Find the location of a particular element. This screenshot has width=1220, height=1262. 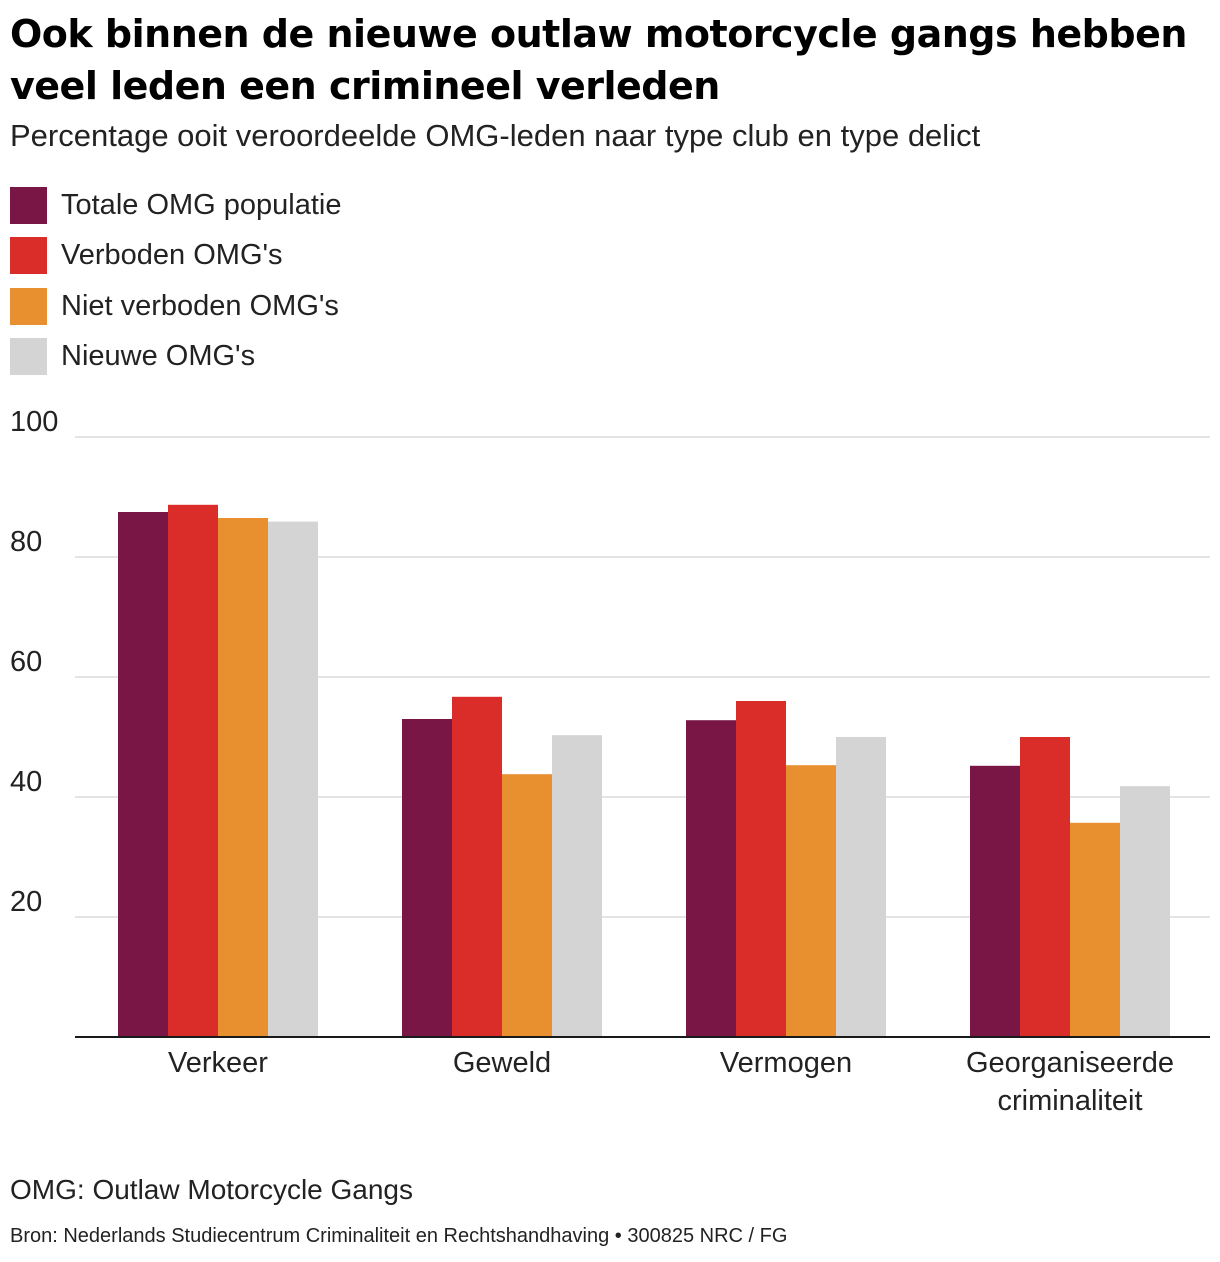

footnote: OMG: Outlaw Motorcycle Gangs is located at coordinates (212, 1189).